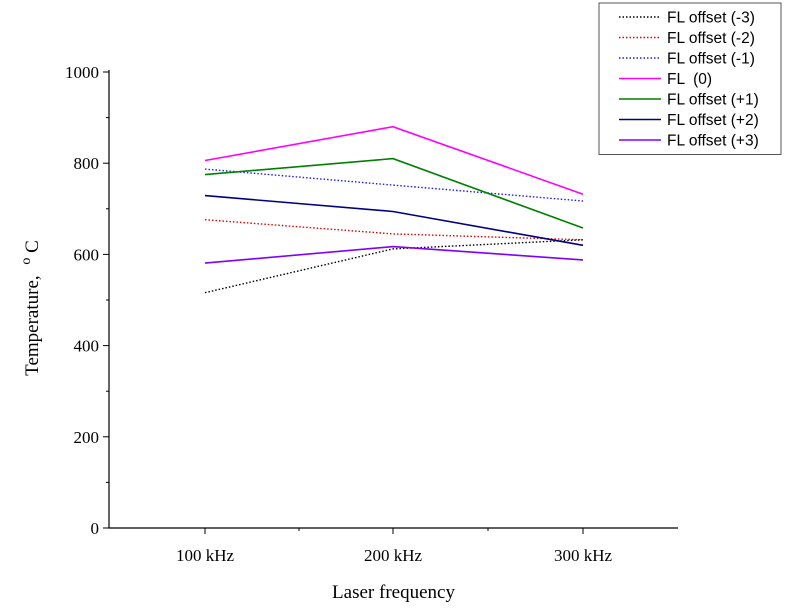  Describe the element at coordinates (393, 555) in the screenshot. I see `x-tick-label: 200 kHz` at that location.